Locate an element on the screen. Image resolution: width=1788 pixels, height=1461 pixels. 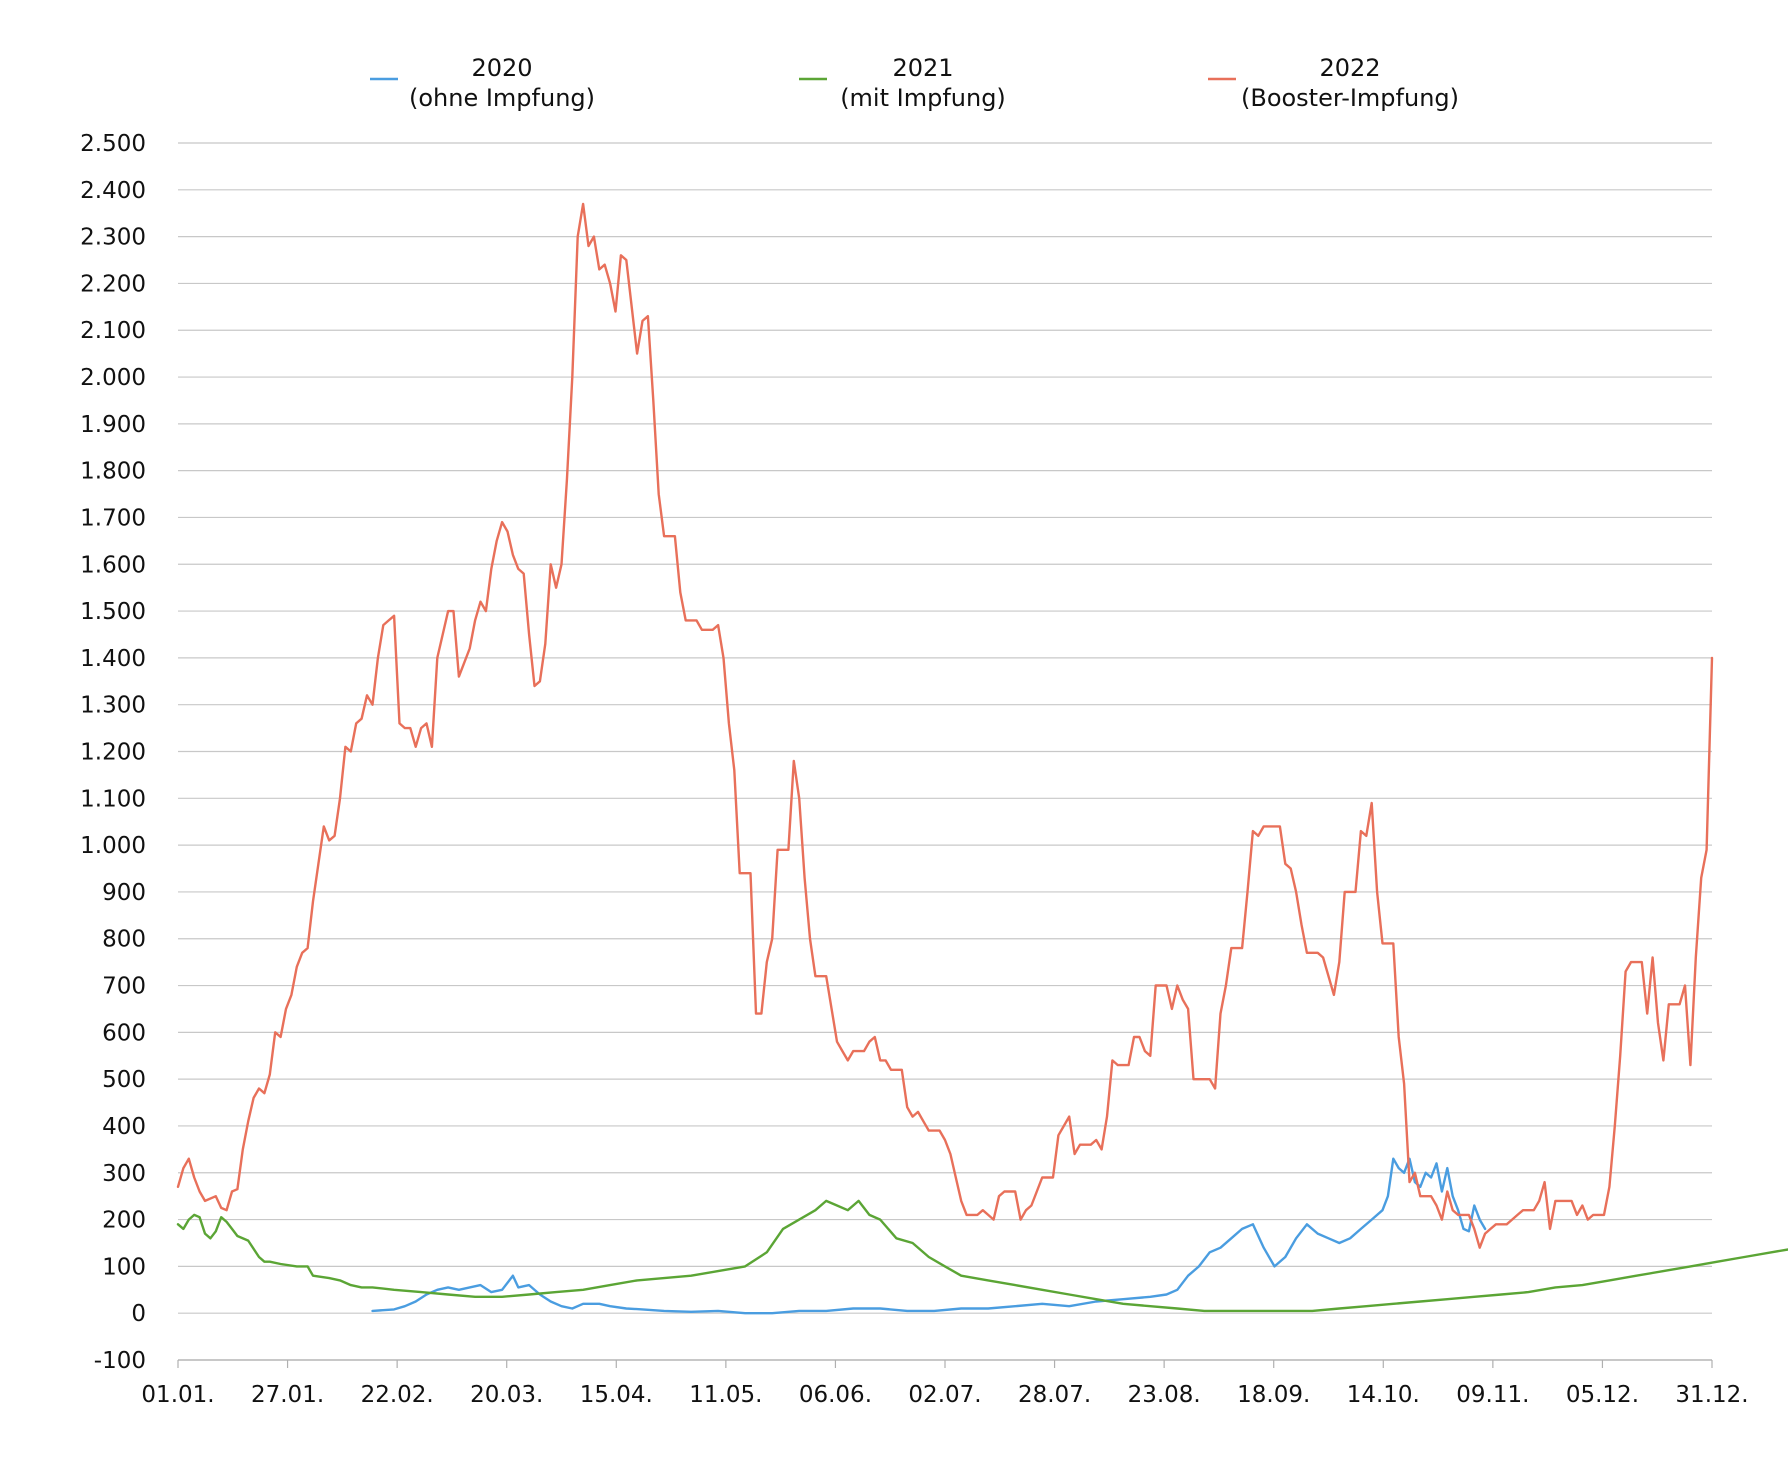
y-tick-label: 1.900 is located at coordinates (113, 425).